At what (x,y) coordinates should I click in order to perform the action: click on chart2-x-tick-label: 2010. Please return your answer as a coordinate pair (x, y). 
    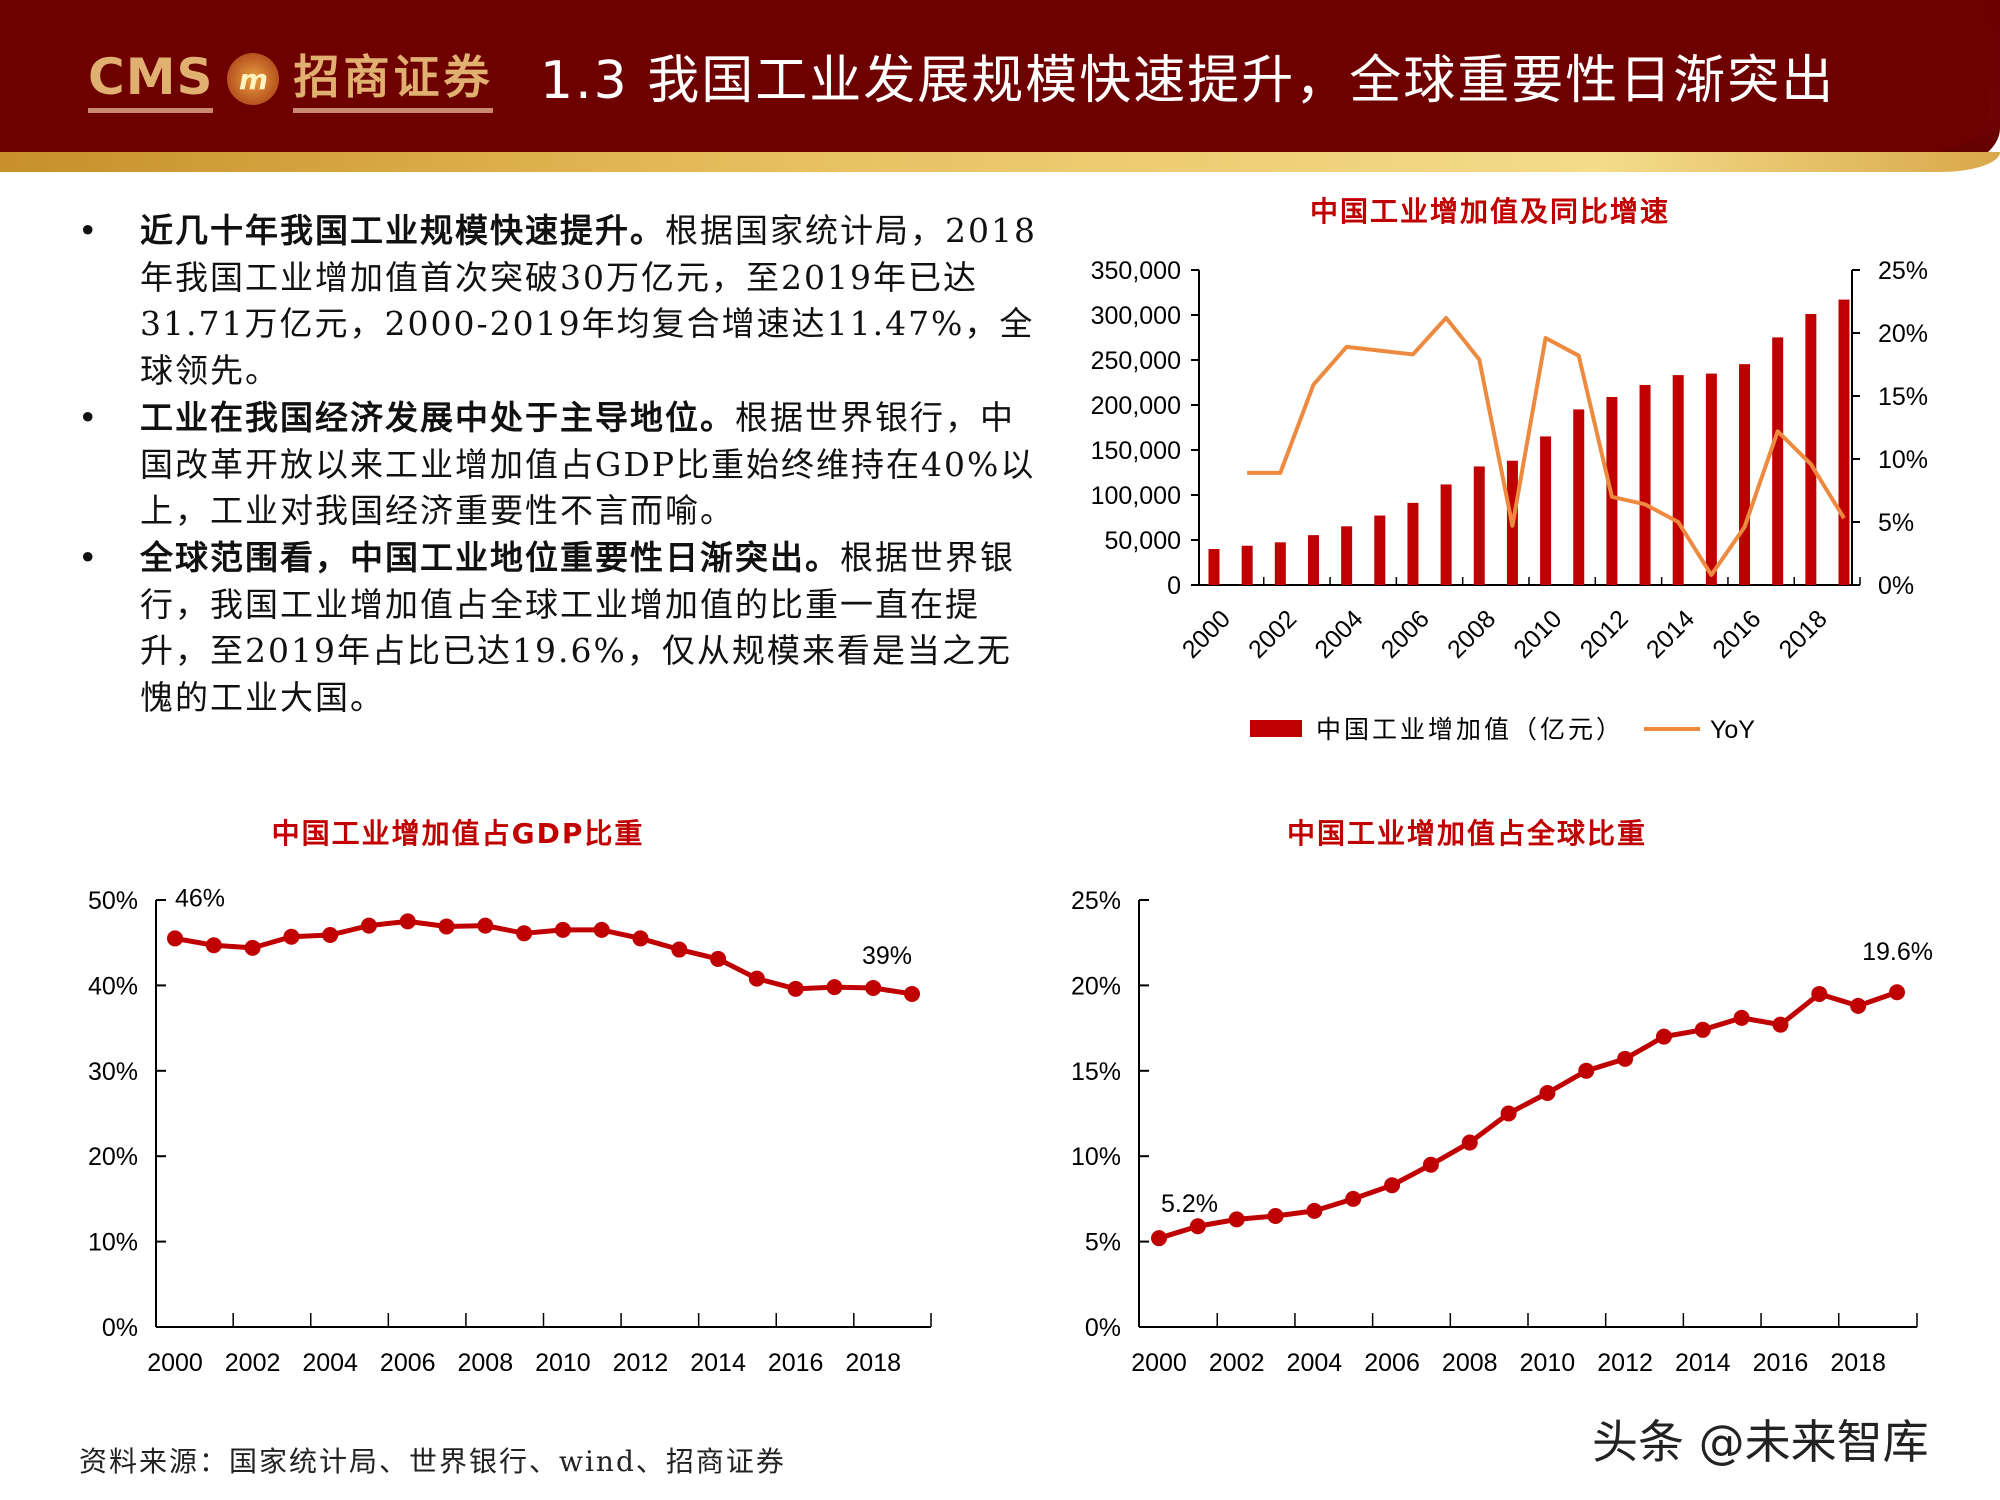
    Looking at the image, I should click on (563, 1363).